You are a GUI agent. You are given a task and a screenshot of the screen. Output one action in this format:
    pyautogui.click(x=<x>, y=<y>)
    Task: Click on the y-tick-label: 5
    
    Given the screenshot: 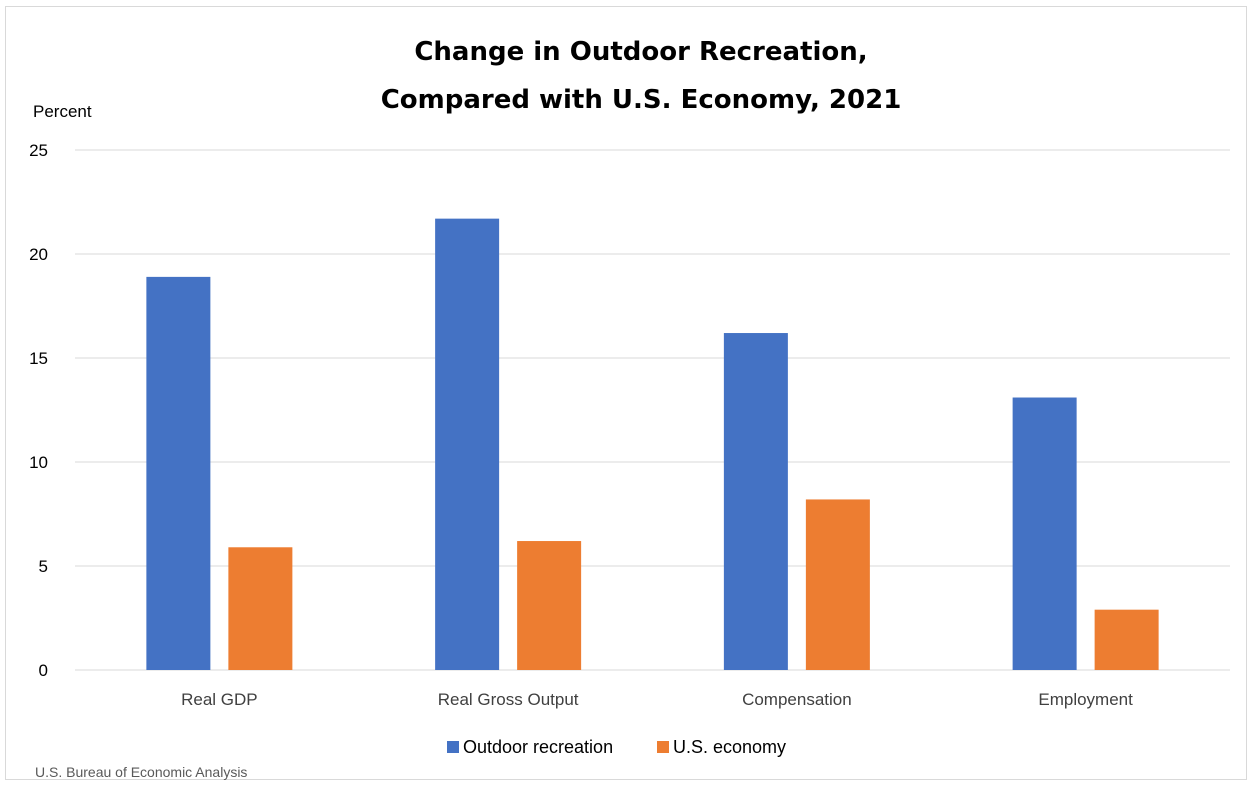 What is the action you would take?
    pyautogui.click(x=43, y=566)
    